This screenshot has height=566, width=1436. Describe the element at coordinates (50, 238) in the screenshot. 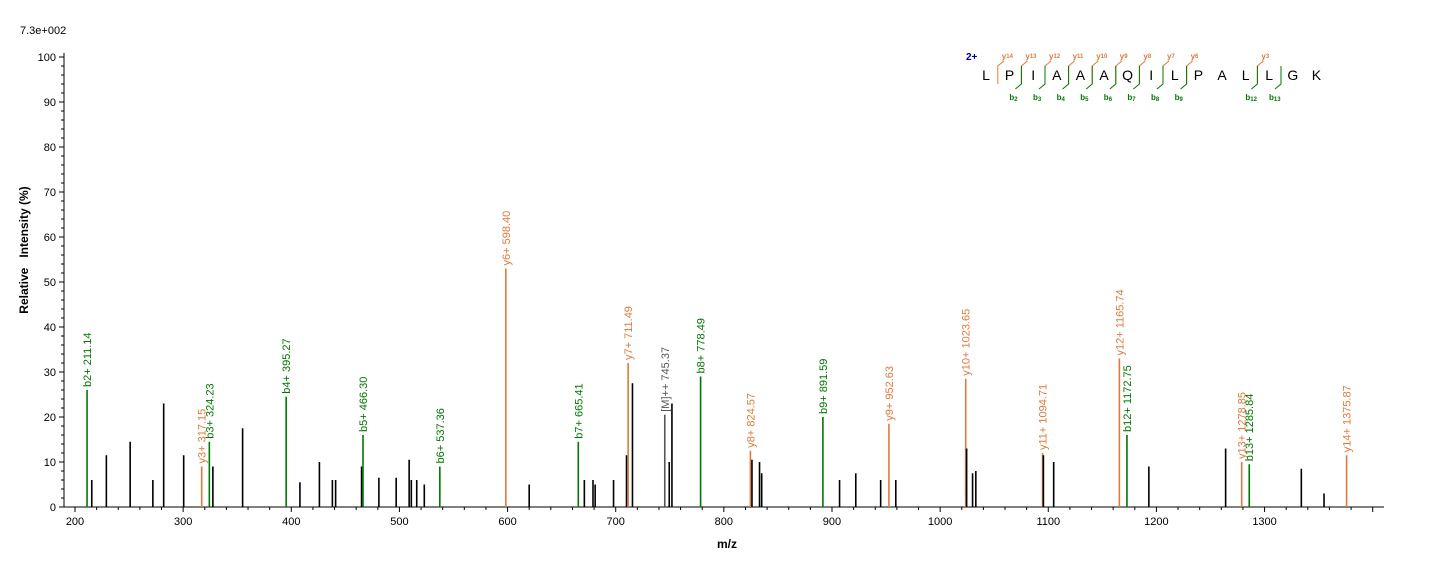

I see `y-tick-label: 60` at that location.